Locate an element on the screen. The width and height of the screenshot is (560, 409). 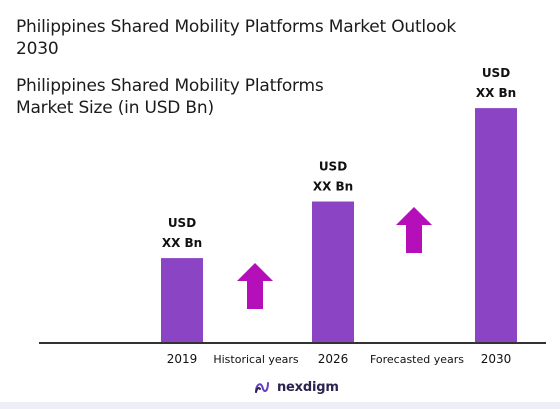
period-label: Forecasted years is located at coordinates (417, 359).